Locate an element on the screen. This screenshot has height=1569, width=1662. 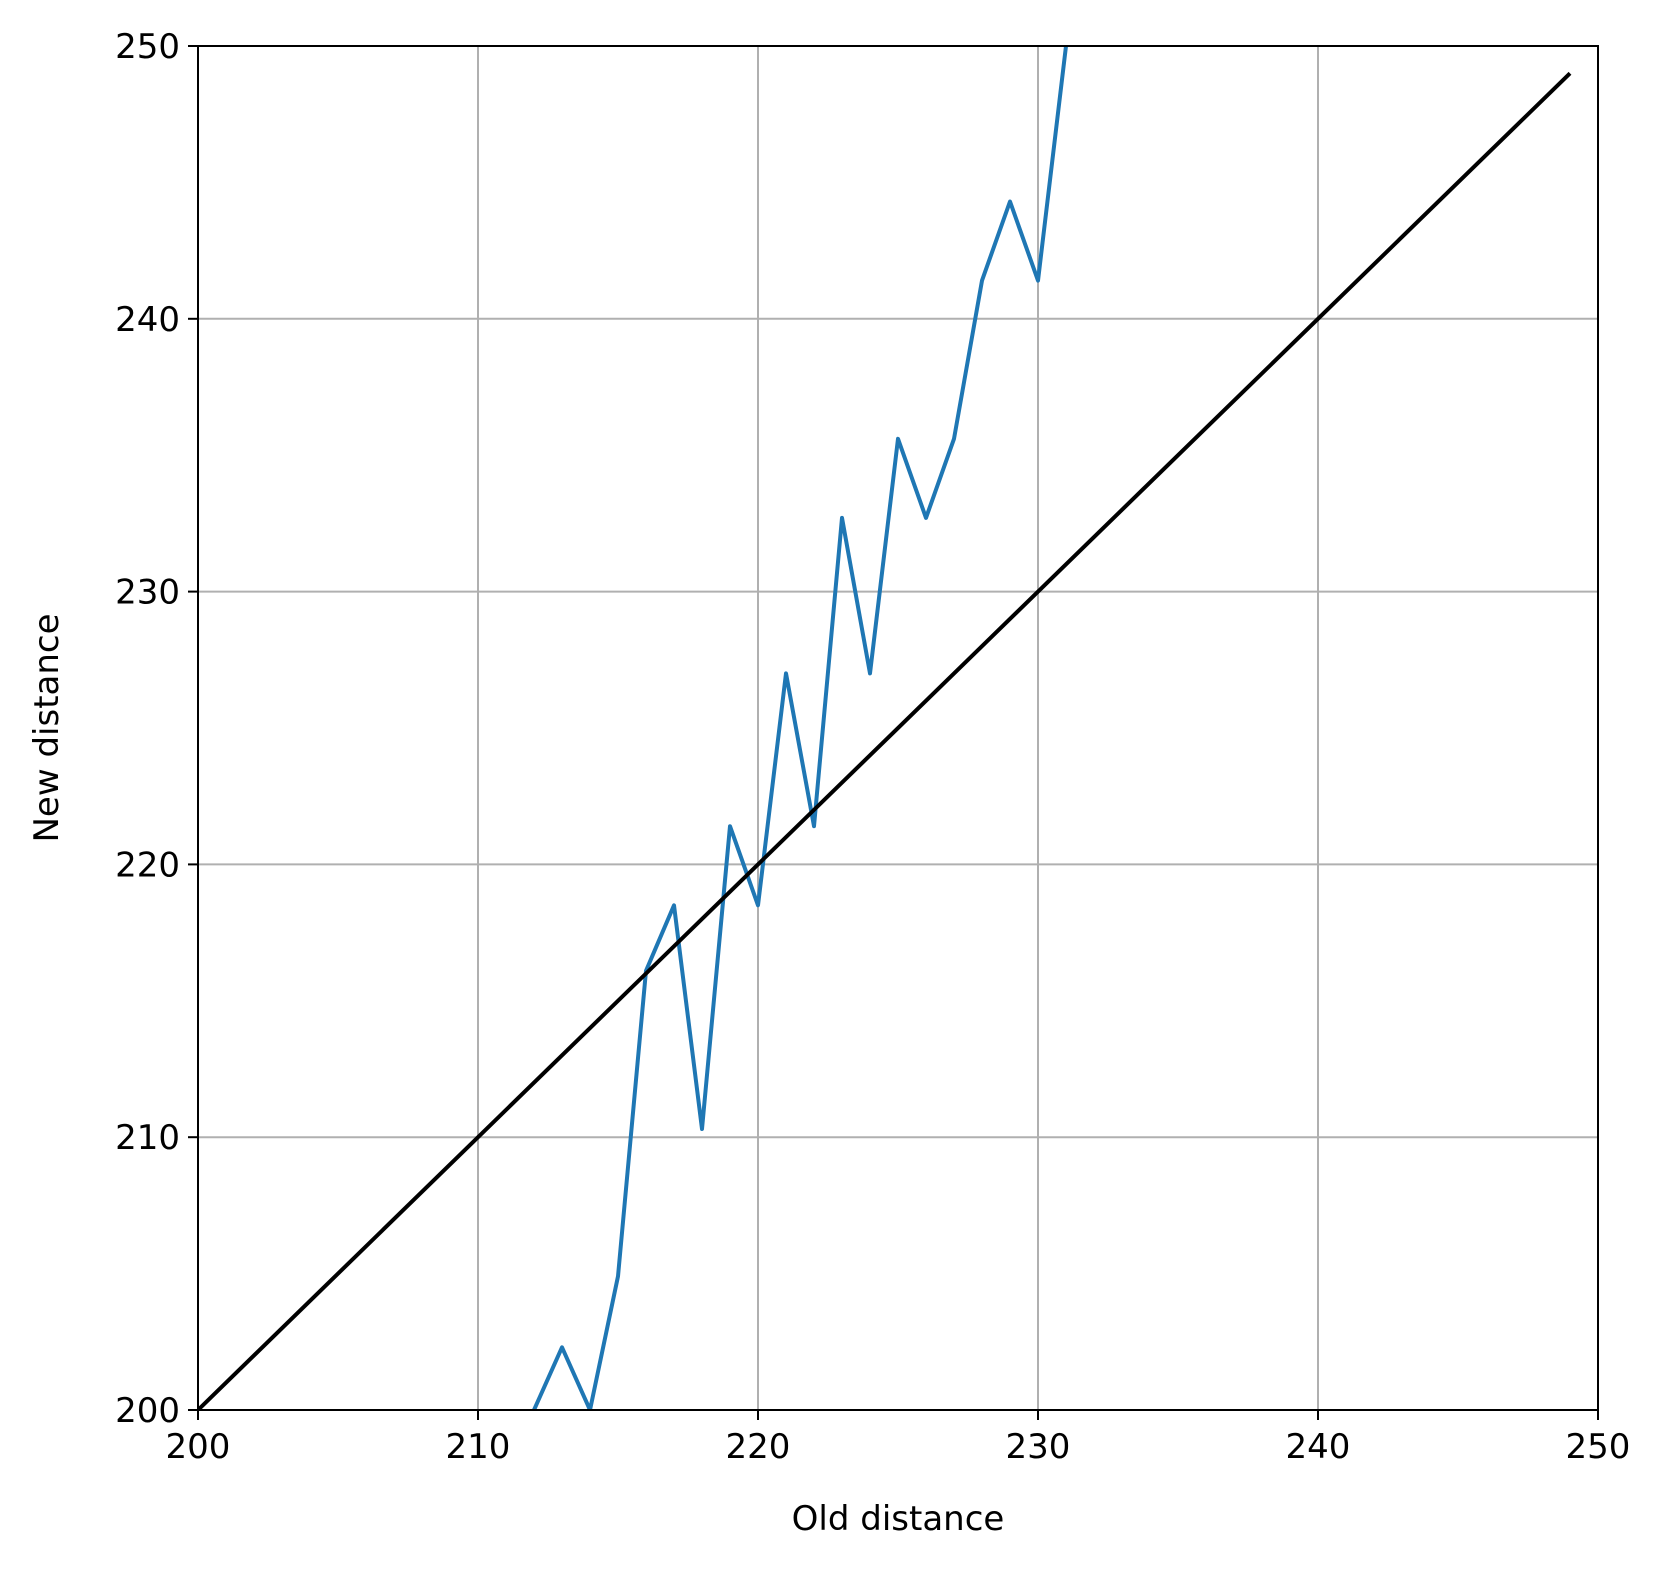
y-axis-ticks: 200 210 220 230 240 250 is located at coordinates (156, 729).